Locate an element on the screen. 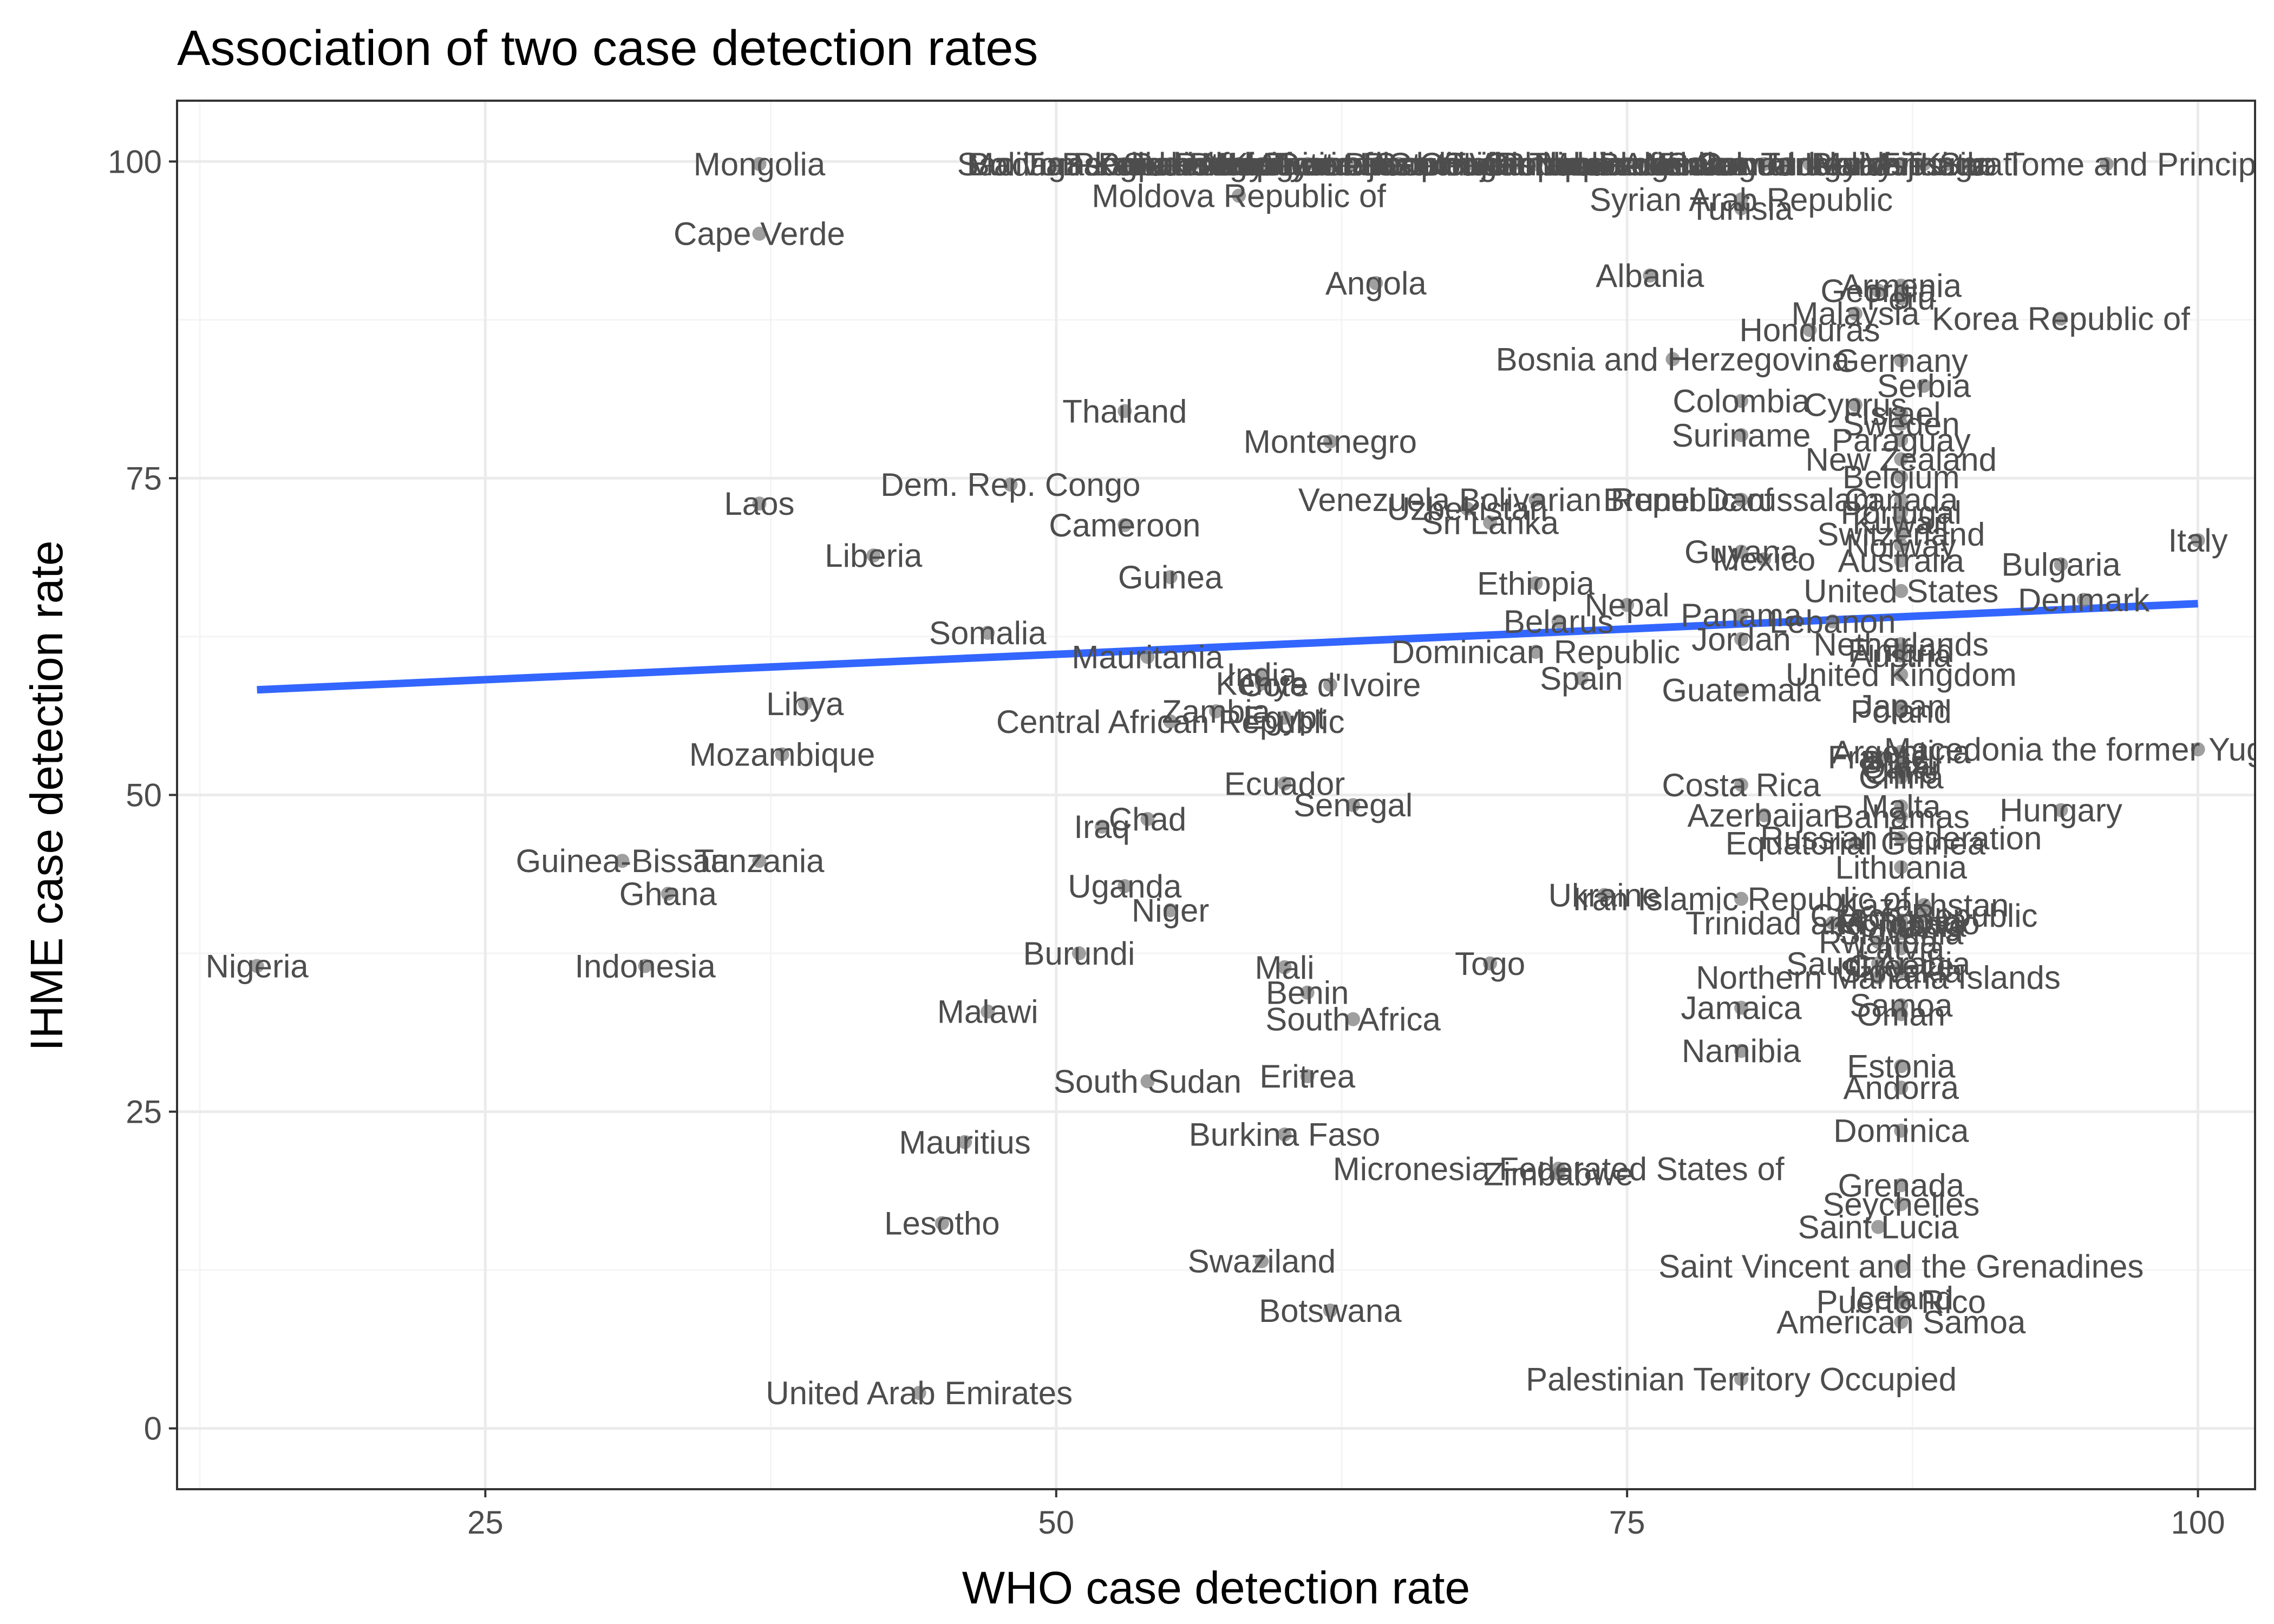  point-label: New Zealand is located at coordinates (1902, 459).